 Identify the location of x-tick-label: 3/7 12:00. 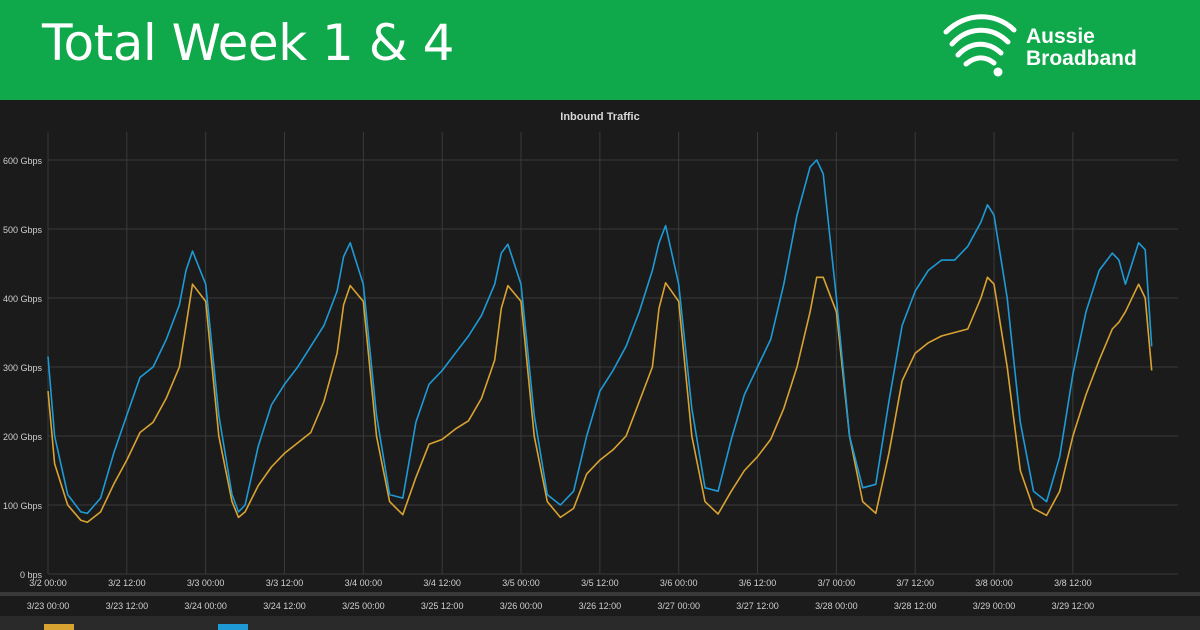
(915, 583).